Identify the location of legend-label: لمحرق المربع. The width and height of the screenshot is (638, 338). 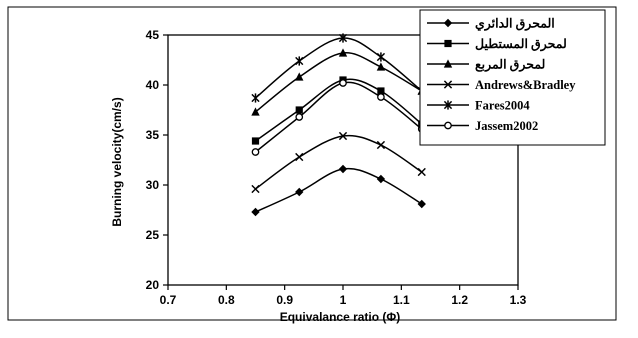
(510, 65).